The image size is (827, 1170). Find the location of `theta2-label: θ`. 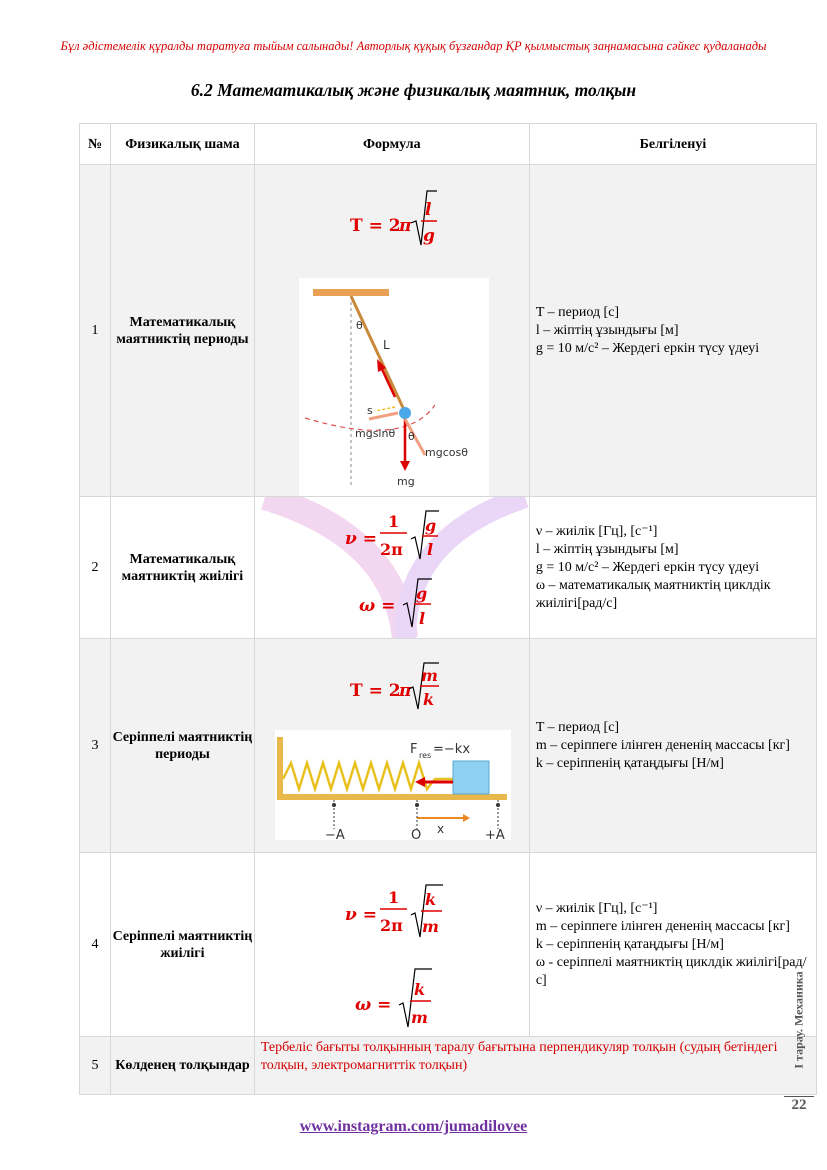

theta2-label: θ is located at coordinates (411, 436).